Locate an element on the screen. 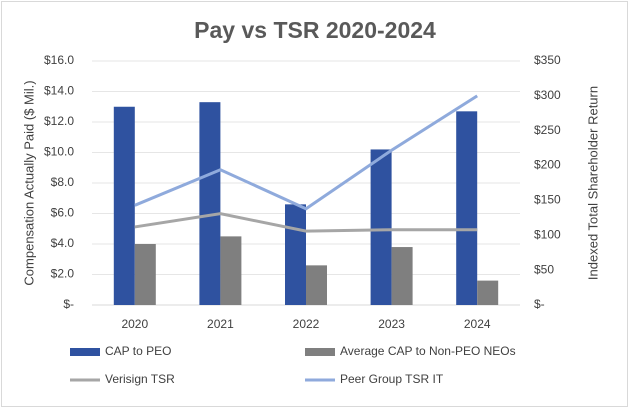  x-tick-label: 2020 is located at coordinates (134, 324).